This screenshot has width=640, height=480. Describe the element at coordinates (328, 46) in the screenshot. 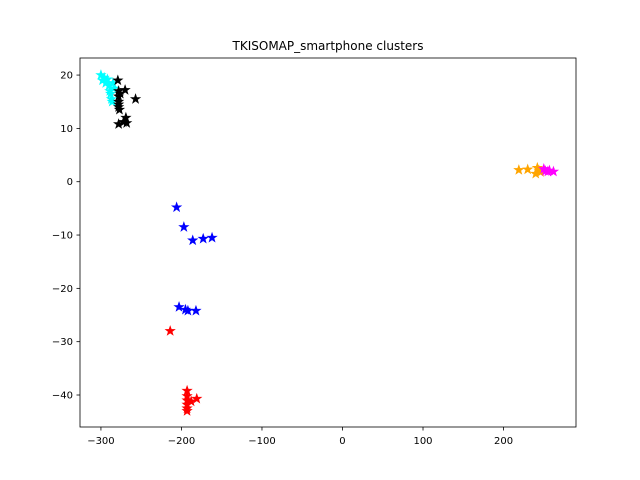

I see `chart-title: TKISOMAP_smartphone clusters` at that location.